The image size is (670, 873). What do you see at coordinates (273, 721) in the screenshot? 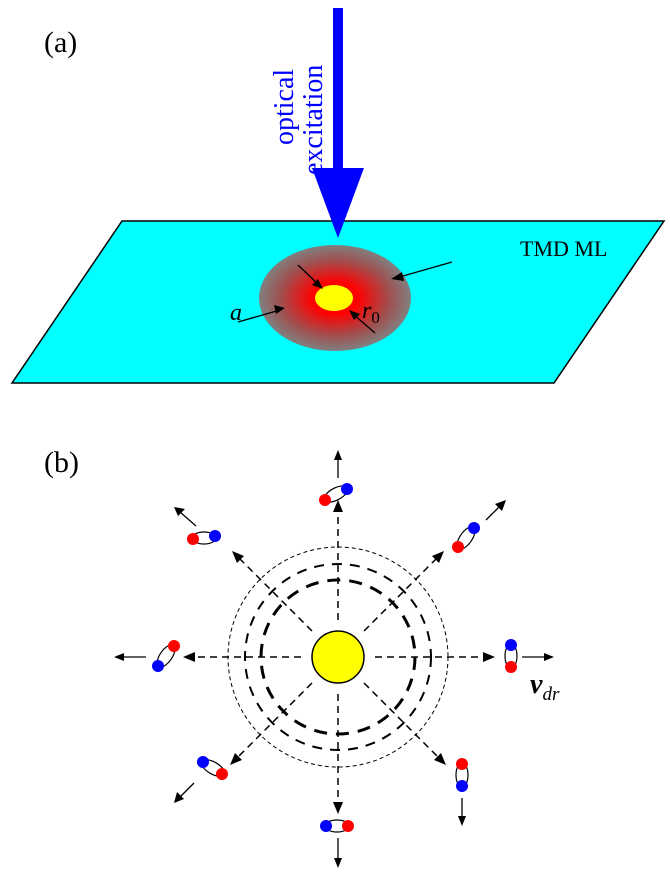
I see `radial-arrow-sw` at bounding box center [273, 721].